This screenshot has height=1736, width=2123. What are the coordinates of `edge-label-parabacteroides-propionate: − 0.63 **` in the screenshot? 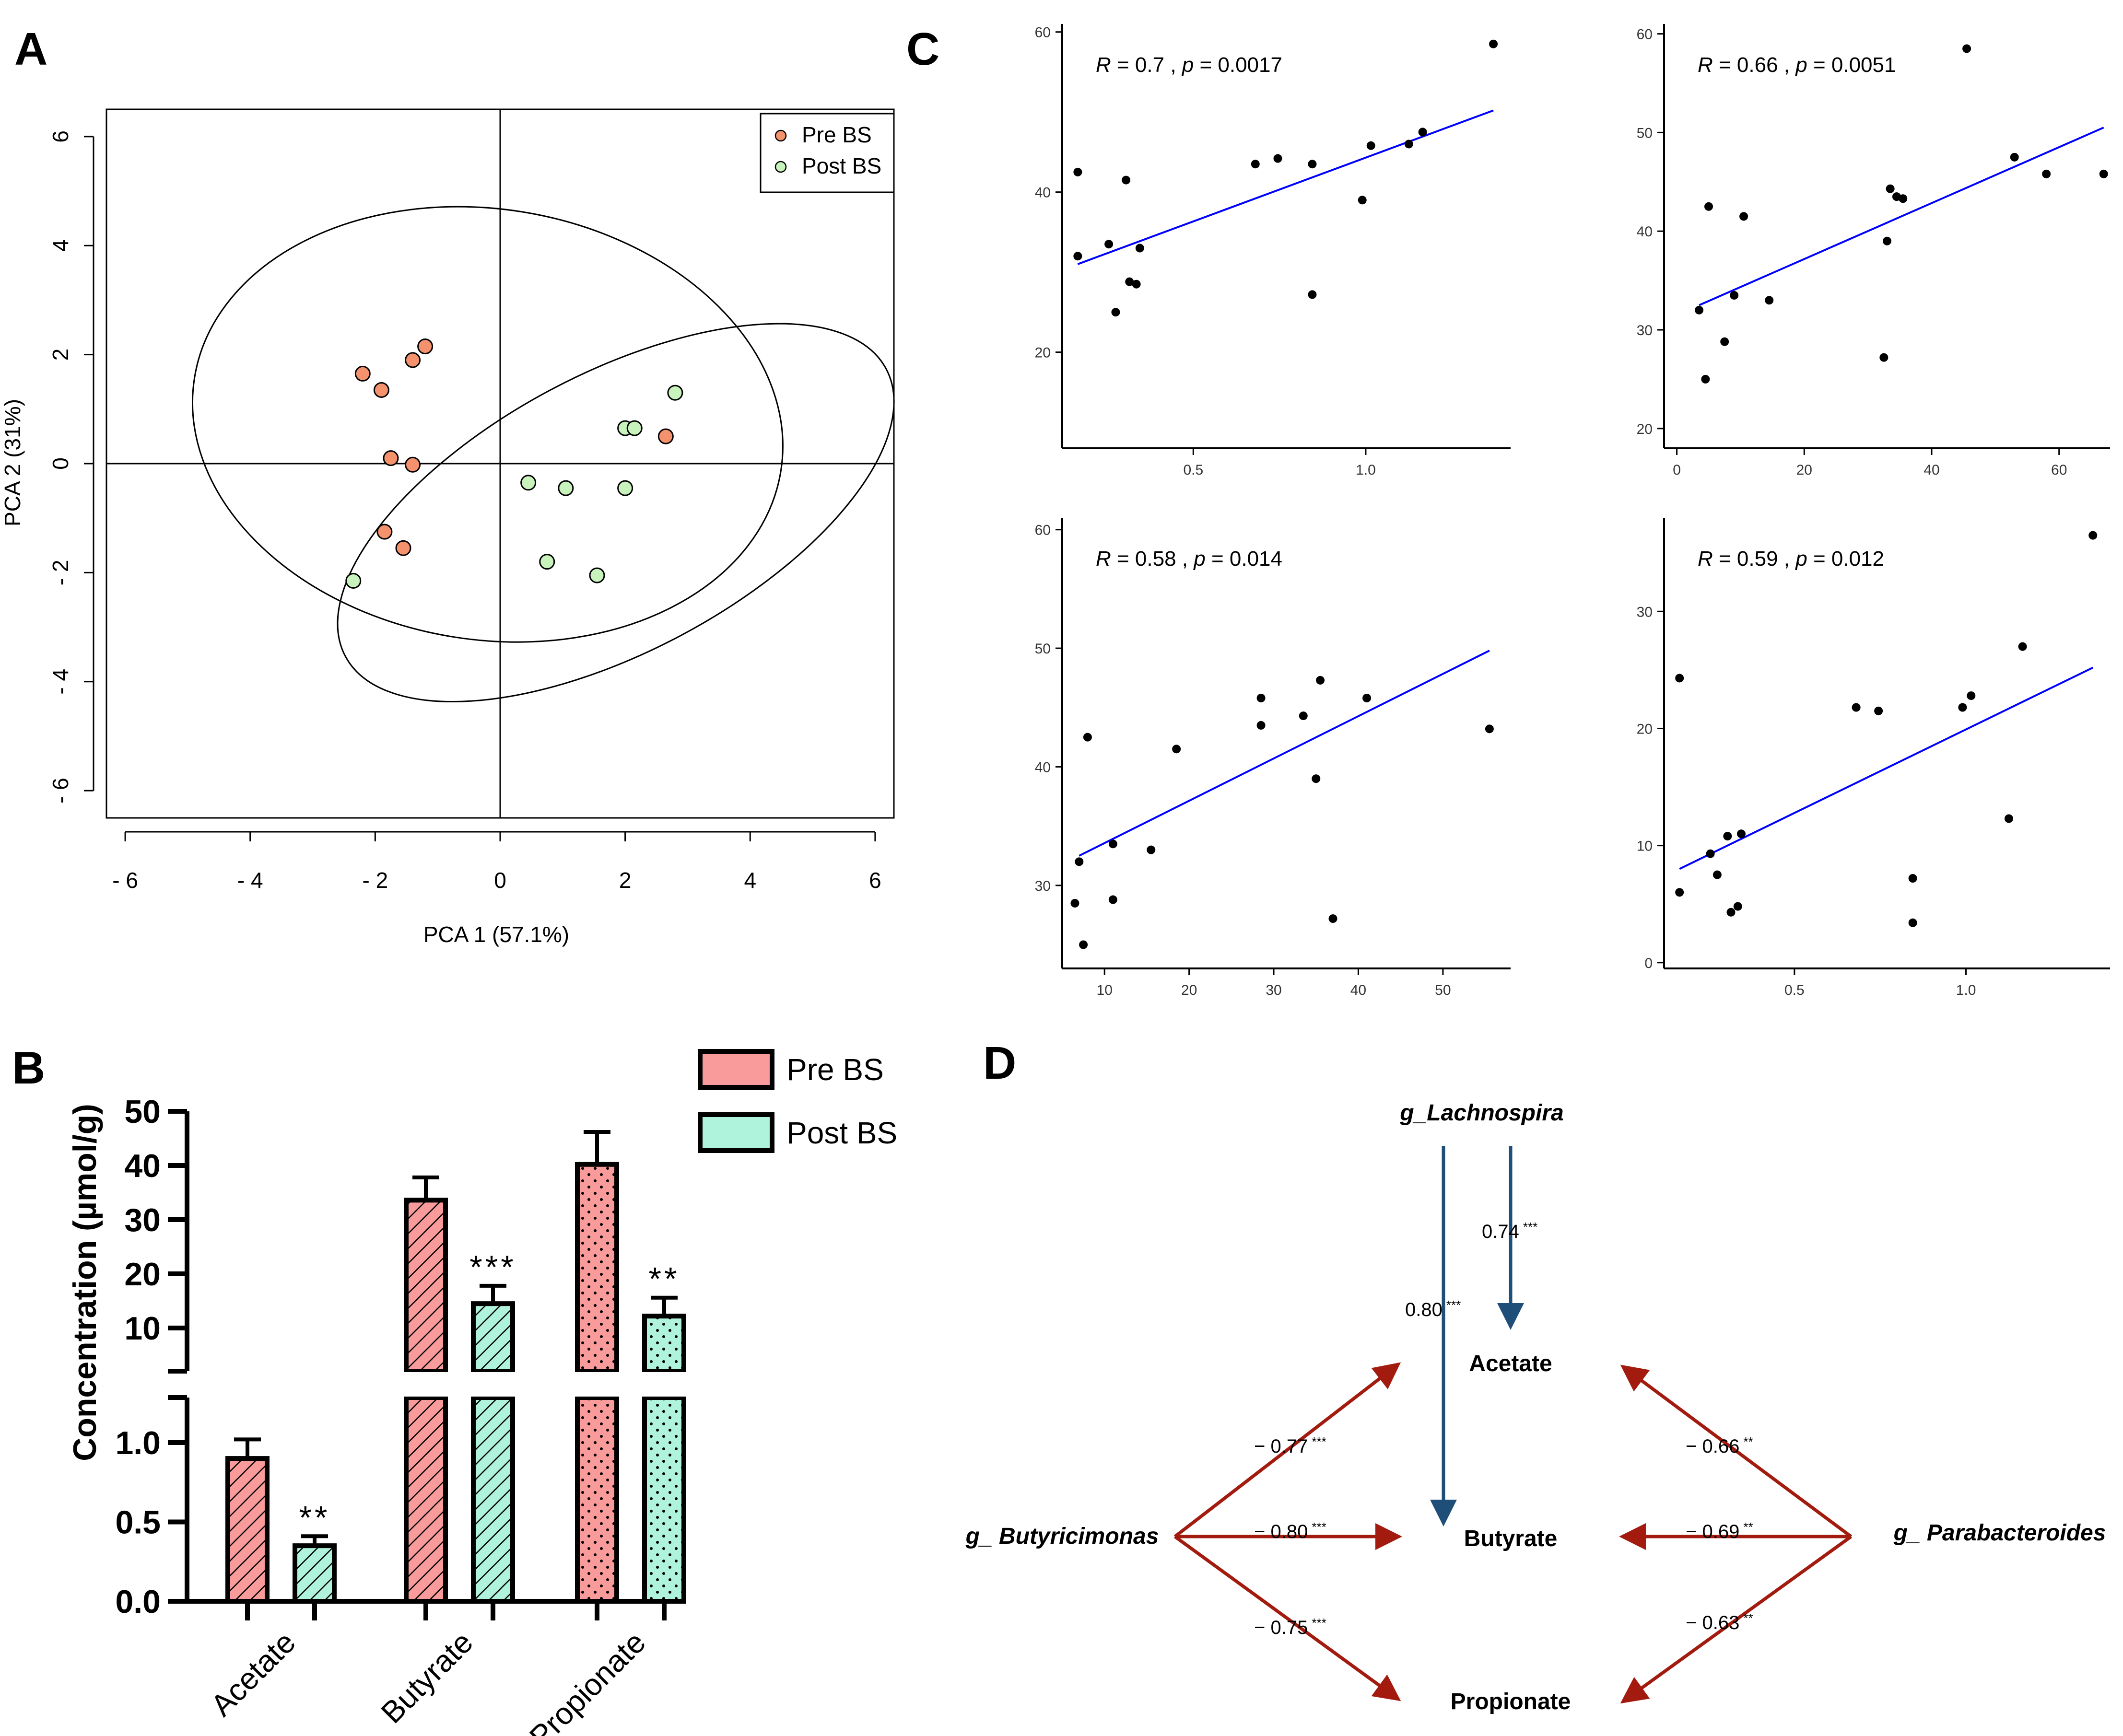 It's located at (1719, 1622).